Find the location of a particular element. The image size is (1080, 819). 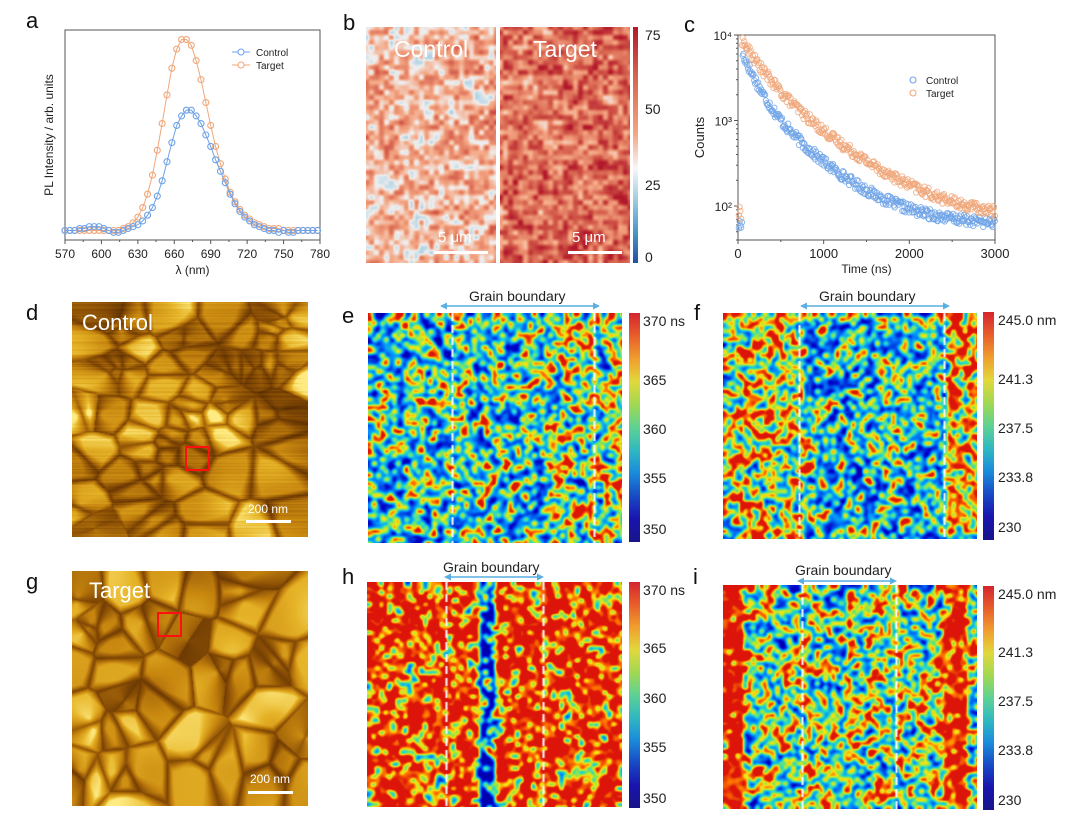

grain-boundary-title-h: Grain boundary is located at coordinates (491, 567).